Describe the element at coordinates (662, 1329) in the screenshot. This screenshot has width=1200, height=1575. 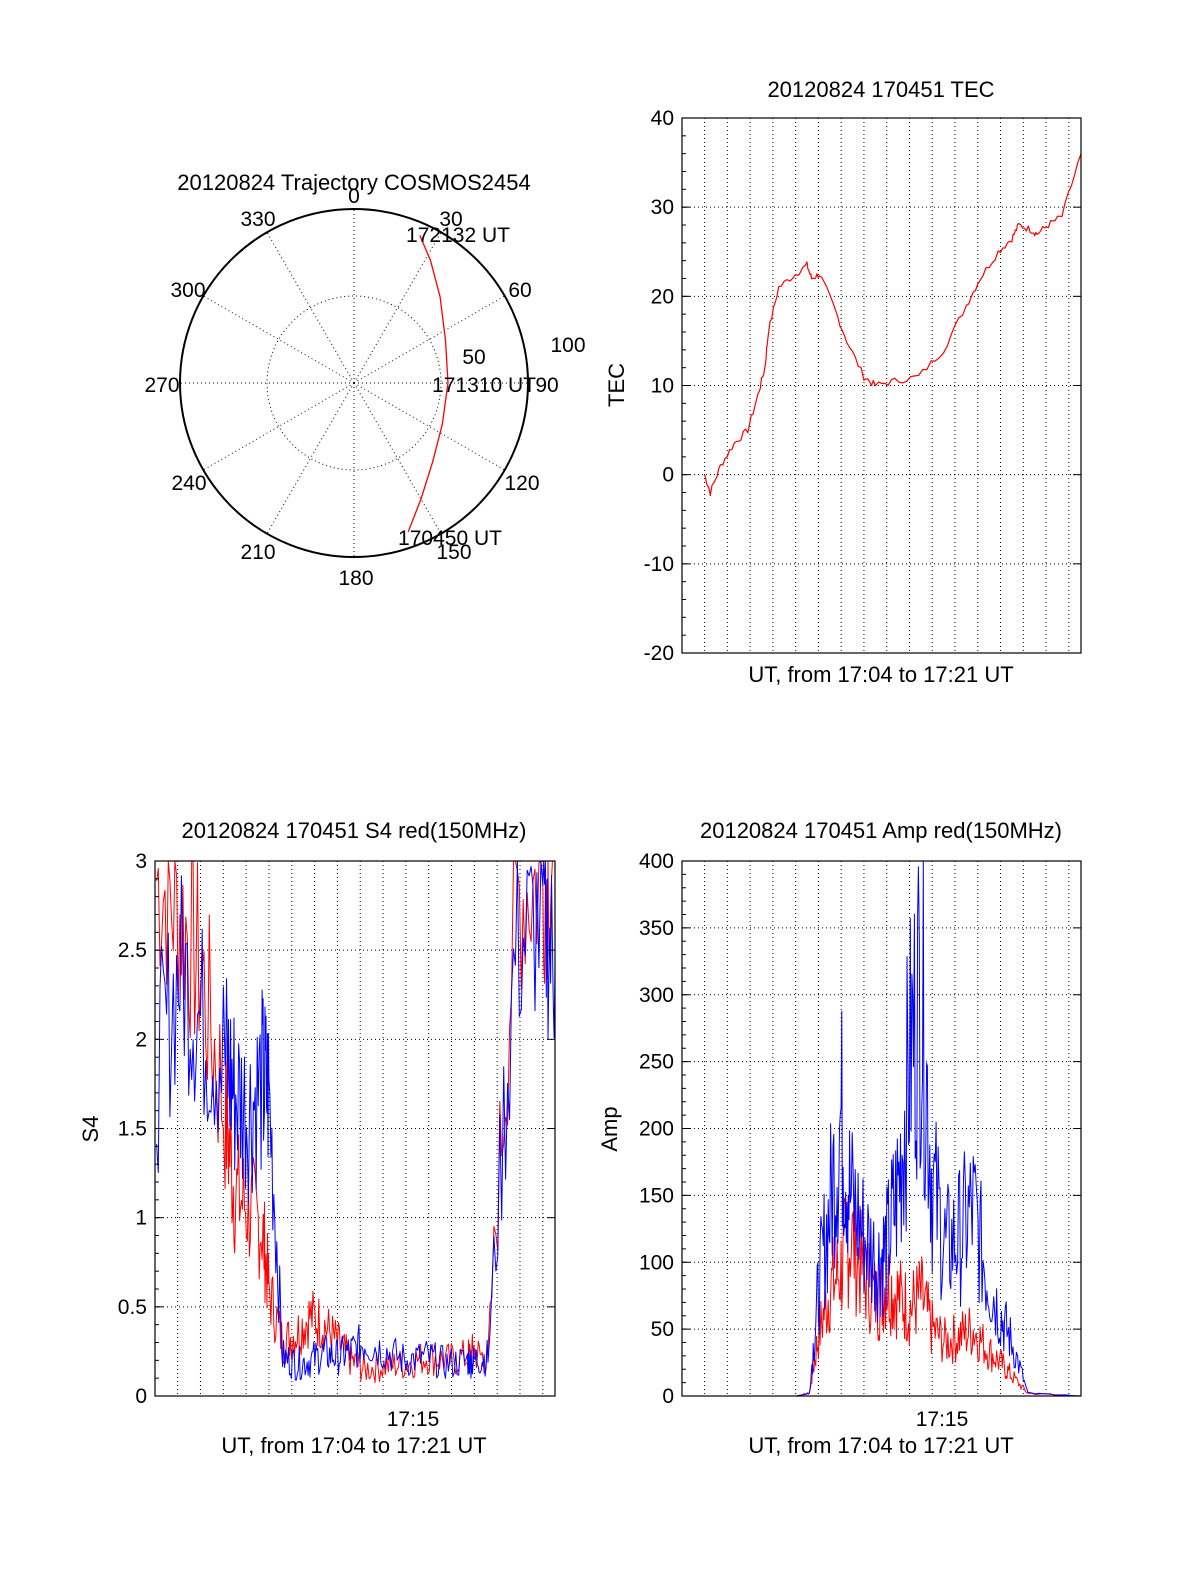
I see `panel-amp-y-tick-label: 50` at that location.